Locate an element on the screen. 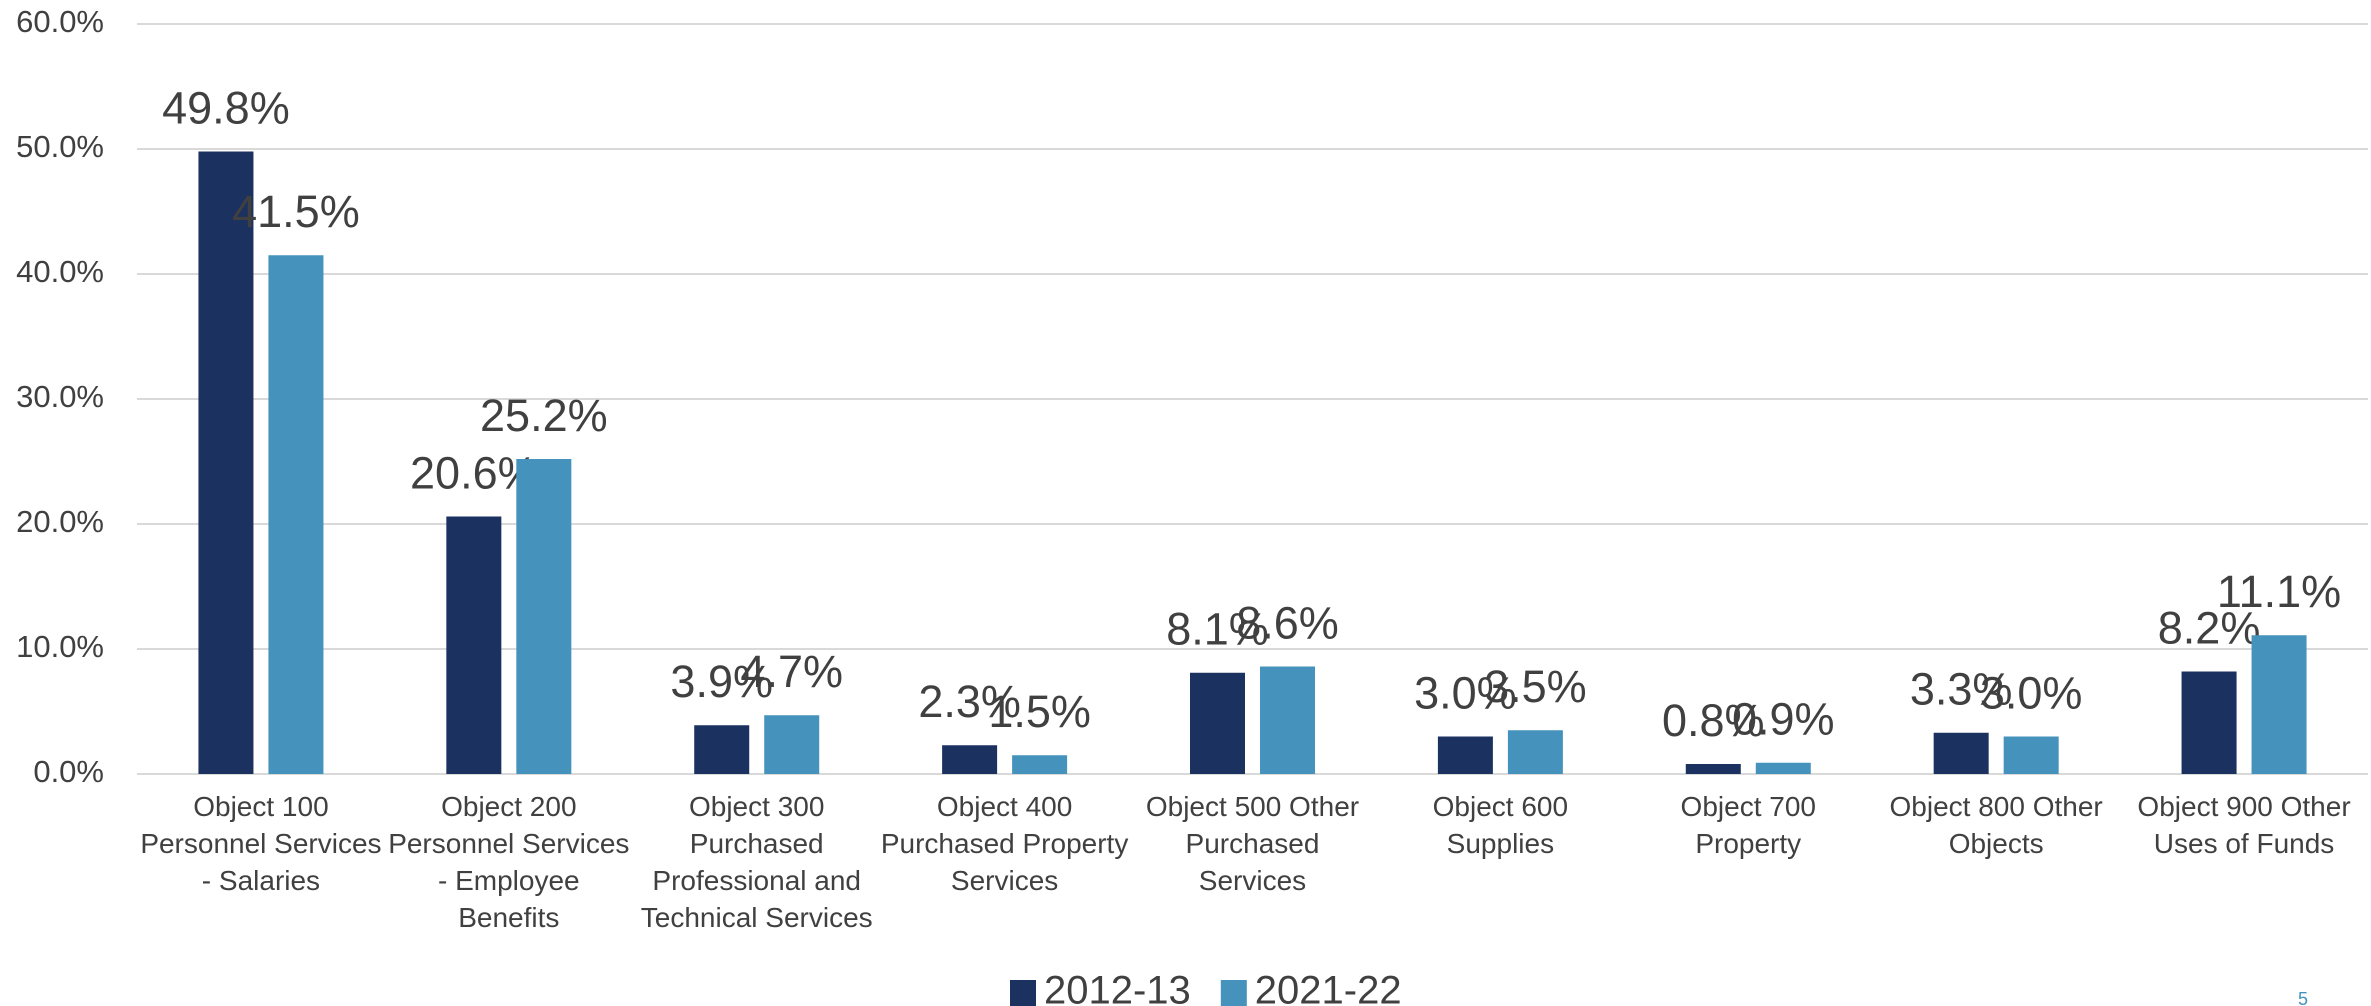  x-tick-label: Object 600 Supplies is located at coordinates (1500, 825).